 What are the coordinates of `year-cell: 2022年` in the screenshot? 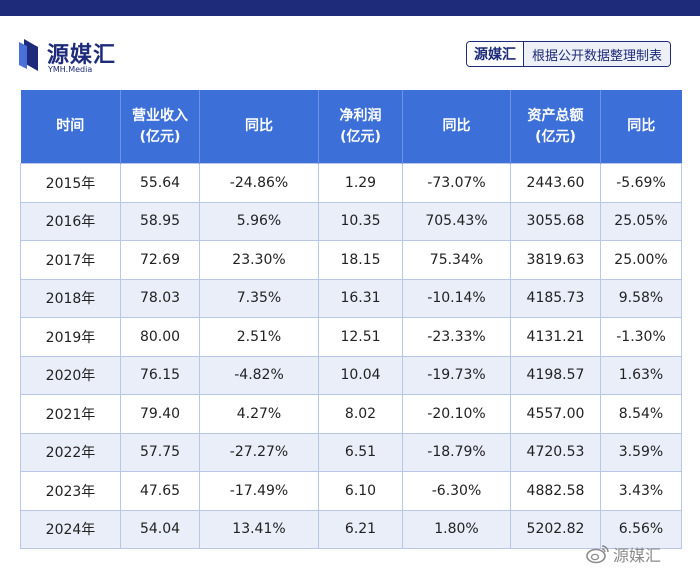 It's located at (70, 452).